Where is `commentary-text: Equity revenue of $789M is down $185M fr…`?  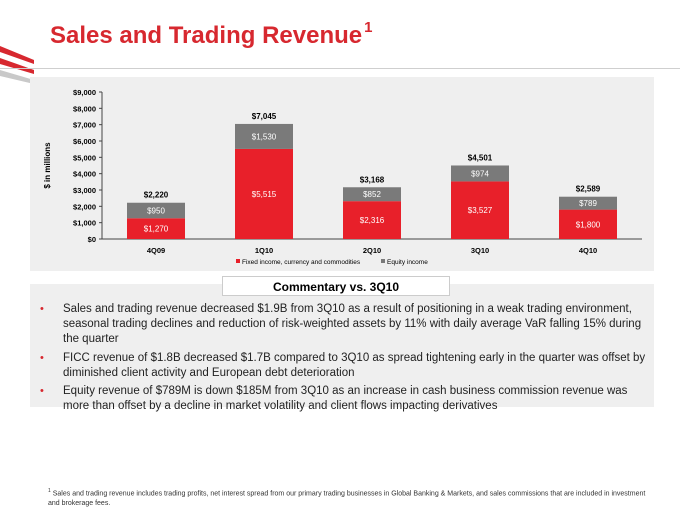 commentary-text: Equity revenue of $789M is down $185M fr… is located at coordinates (345, 399).